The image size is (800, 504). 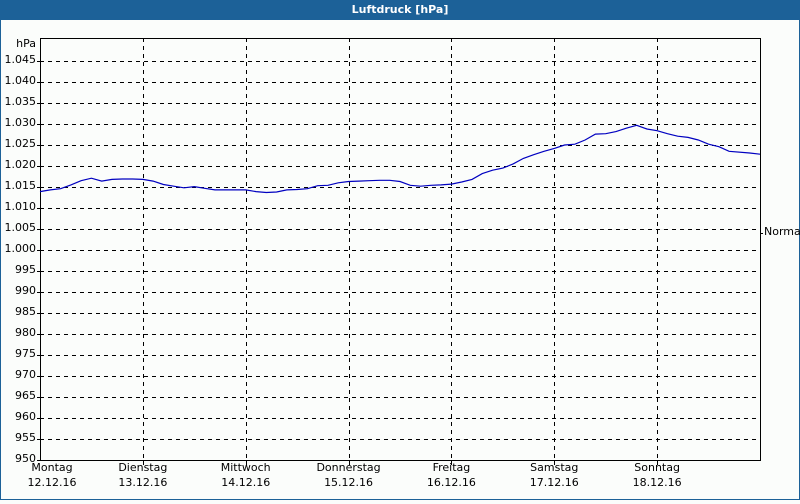 What do you see at coordinates (657, 482) in the screenshot?
I see `x-tick-date-label: 18.12.16` at bounding box center [657, 482].